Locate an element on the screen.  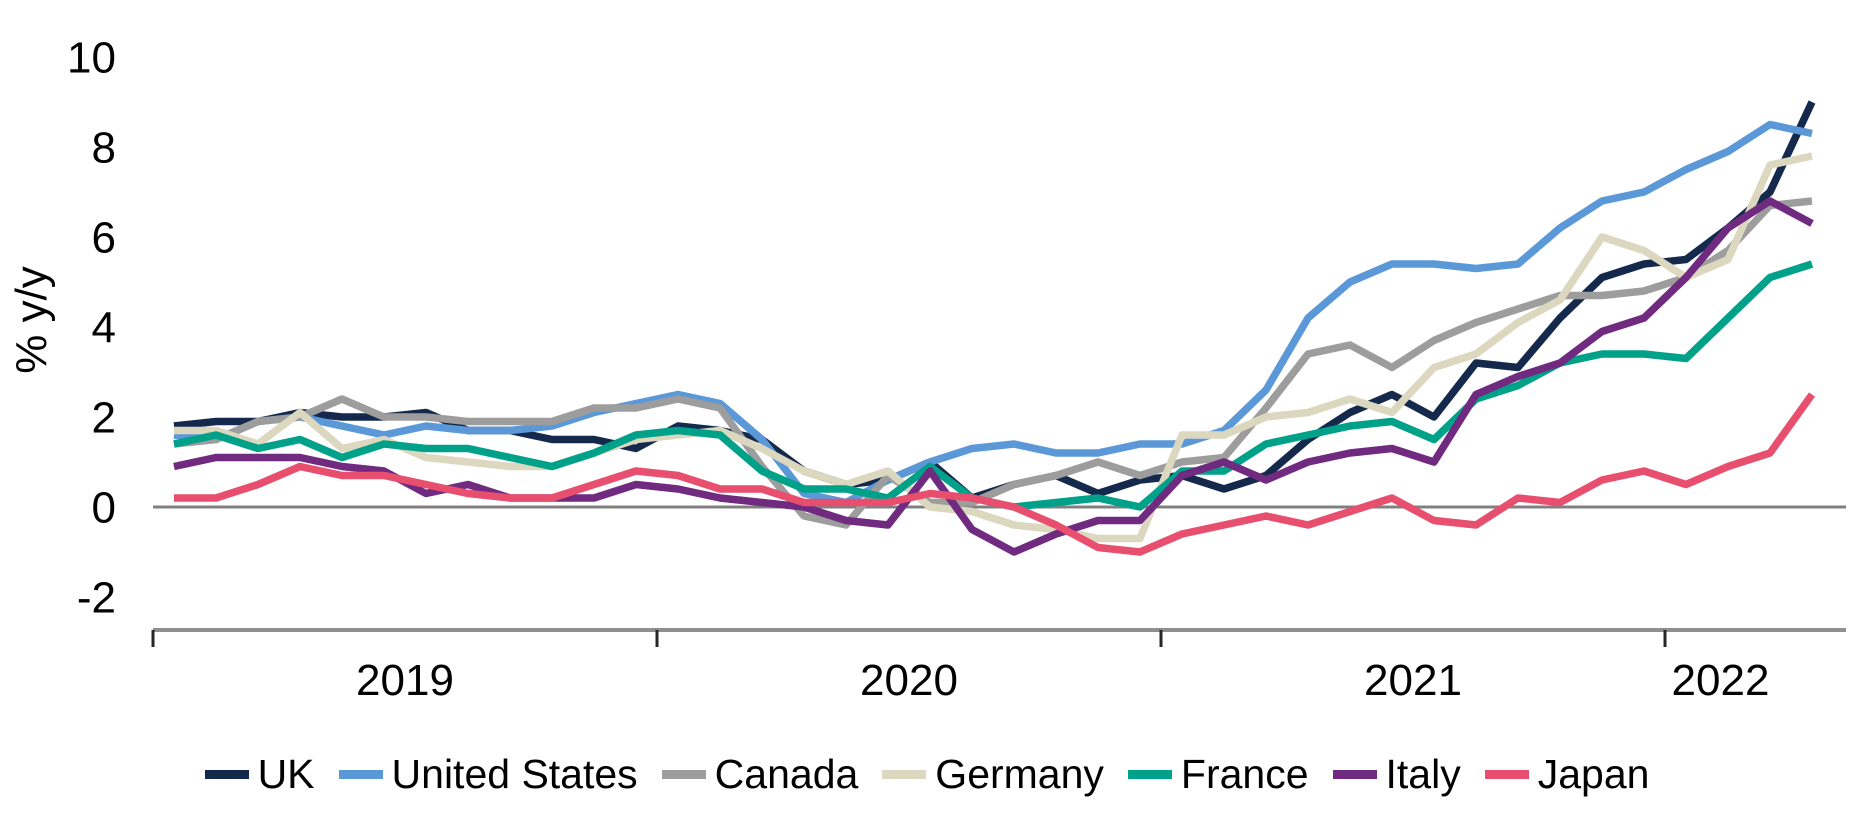
y-tick-label--2: -2 is located at coordinates (96, 597).